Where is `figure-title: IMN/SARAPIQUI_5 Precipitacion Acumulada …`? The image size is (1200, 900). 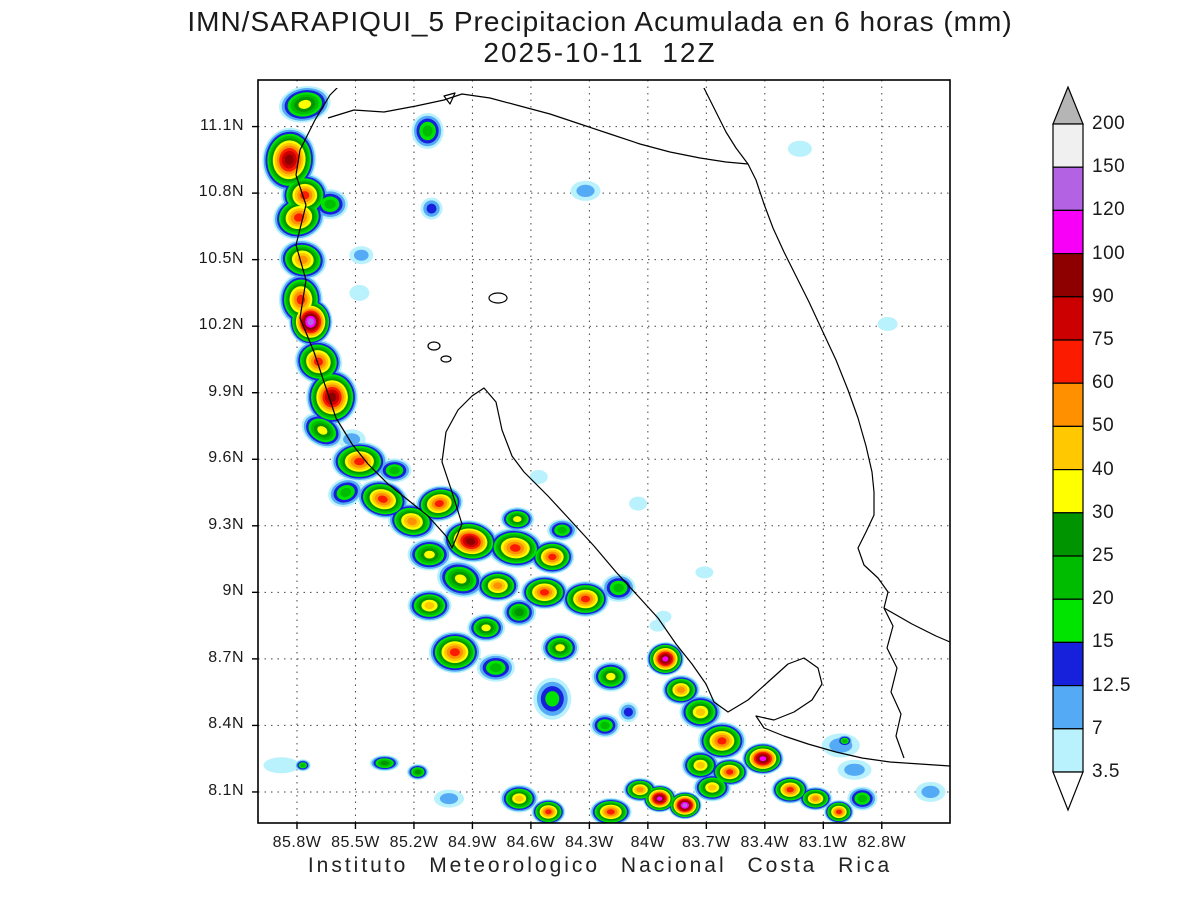
figure-title: IMN/SARAPIQUI_5 Precipitacion Acumulada … is located at coordinates (600, 21).